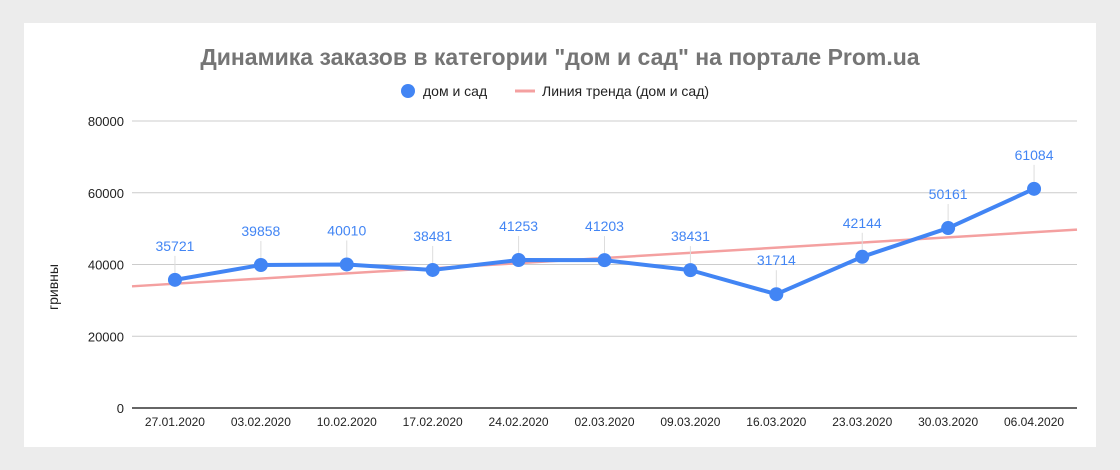 The image size is (1120, 470). I want to click on legend-marker-series, so click(408, 91).